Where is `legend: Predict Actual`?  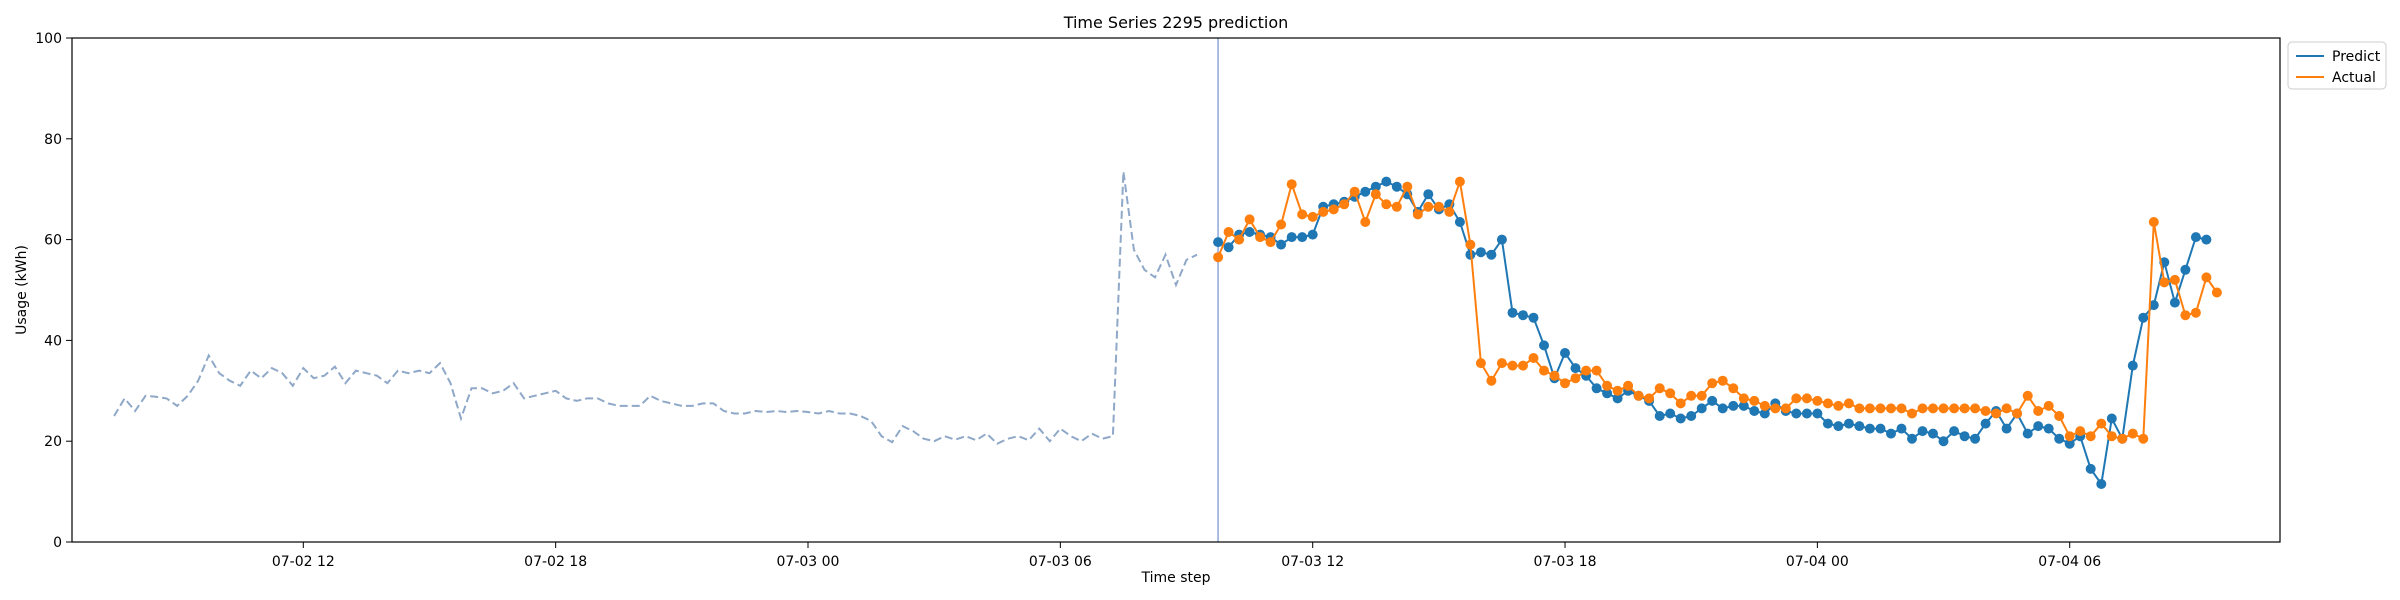 legend: Predict Actual is located at coordinates (2337, 65).